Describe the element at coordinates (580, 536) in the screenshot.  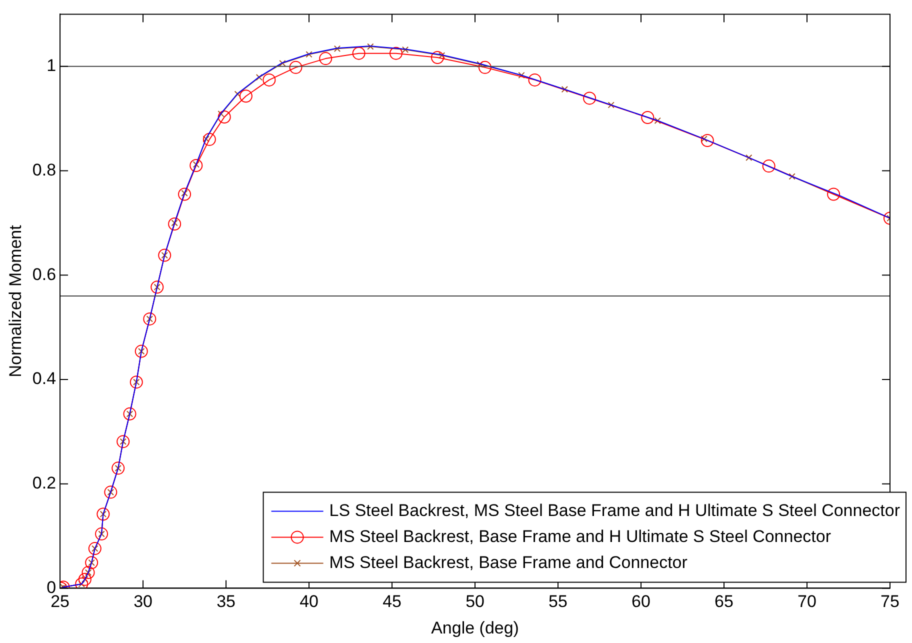
I see `legend-label: MS Steel Backrest, Base Frame and H Ultimate S Steel Connector` at that location.